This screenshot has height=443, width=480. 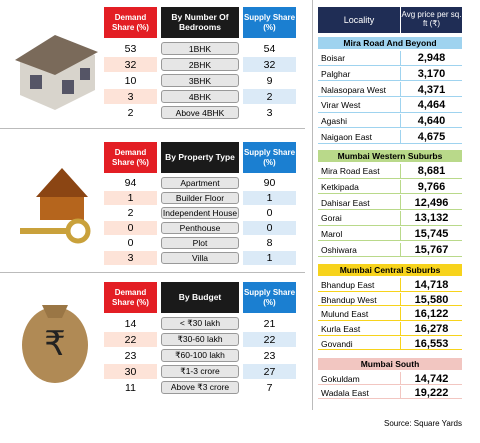 I want to click on category-label: 1BHK, so click(x=200, y=48).